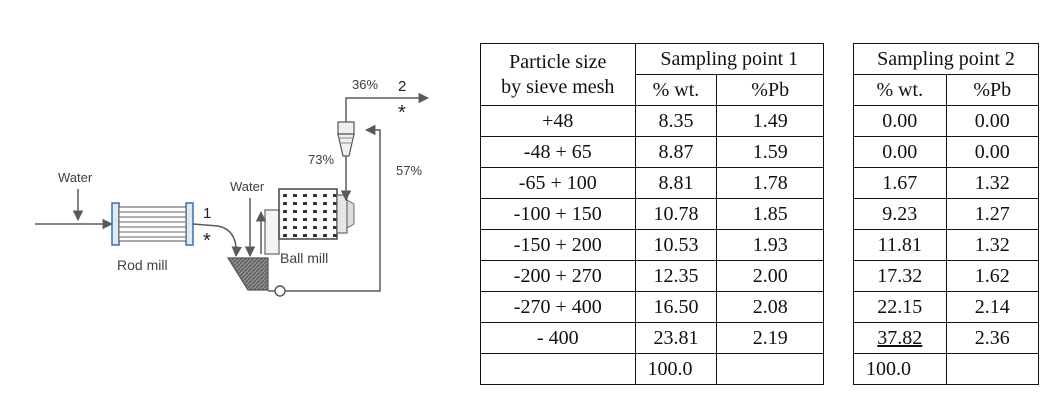 This screenshot has height=406, width=1058. I want to click on sampling-point-2-header: Sampling point 2, so click(946, 59).